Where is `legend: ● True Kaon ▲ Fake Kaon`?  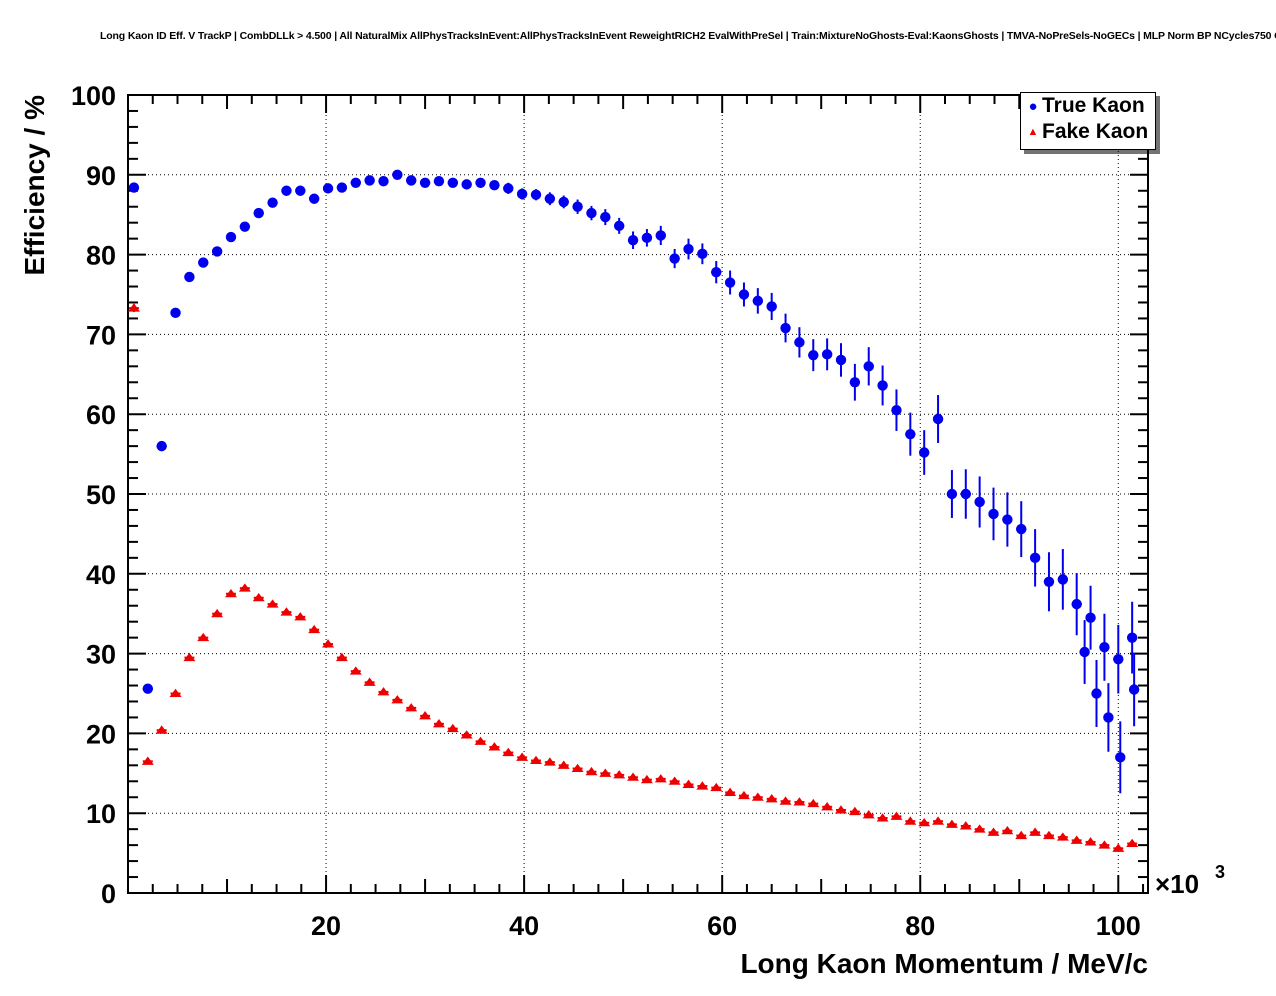
legend: ● True Kaon ▲ Fake Kaon is located at coordinates (1088, 121).